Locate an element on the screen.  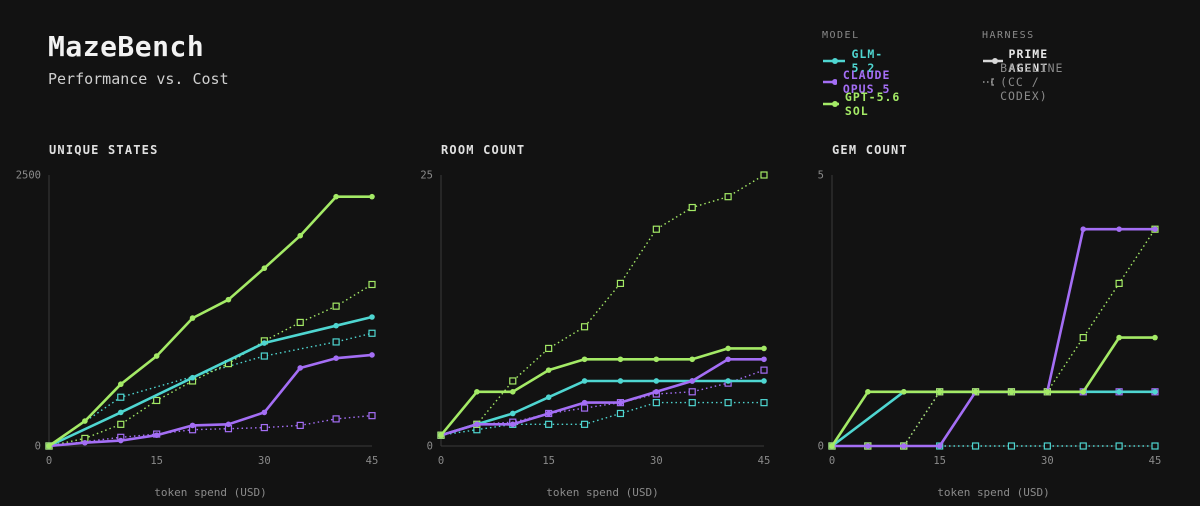
legend-item-glm: GLM-5.2 is located at coordinates (862, 61).